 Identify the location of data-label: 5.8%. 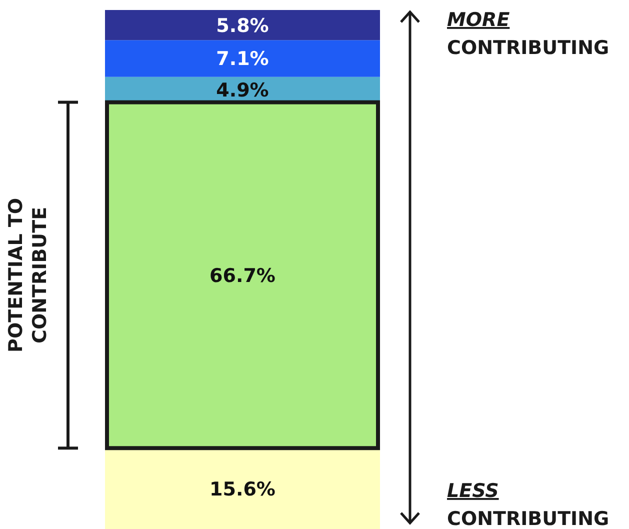
(242, 25).